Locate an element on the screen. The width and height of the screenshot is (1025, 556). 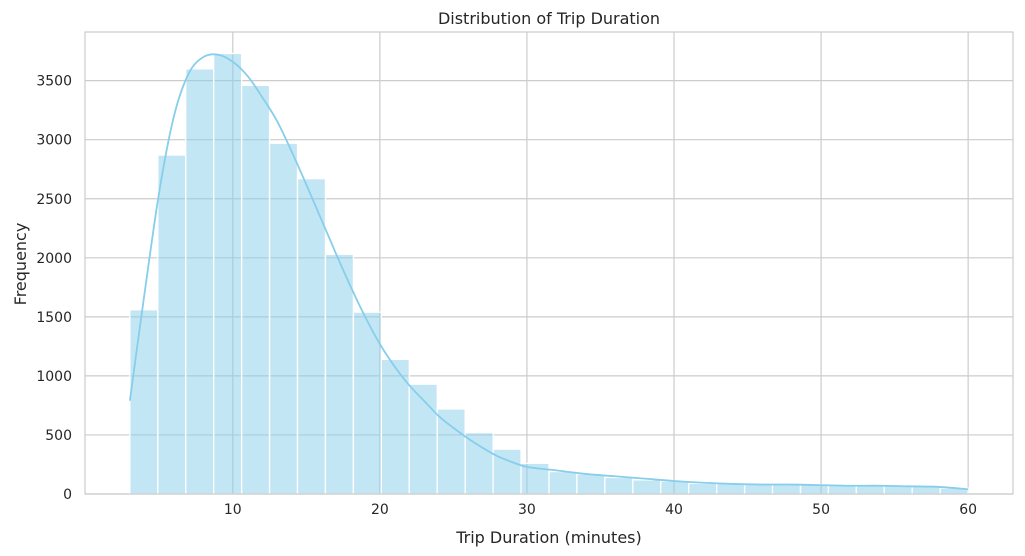
x-tick-label: 20 is located at coordinates (380, 510).